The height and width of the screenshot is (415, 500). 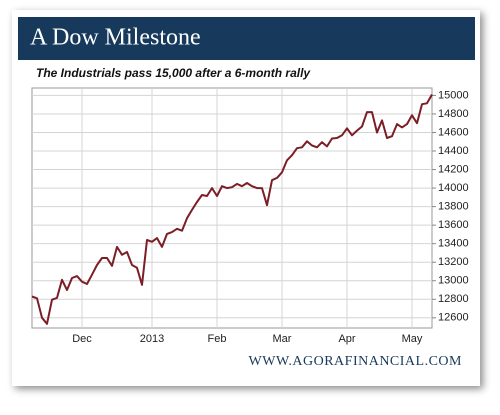 I want to click on footer-url: WWW.AGORAFINANCIAL.COM, so click(x=356, y=361).